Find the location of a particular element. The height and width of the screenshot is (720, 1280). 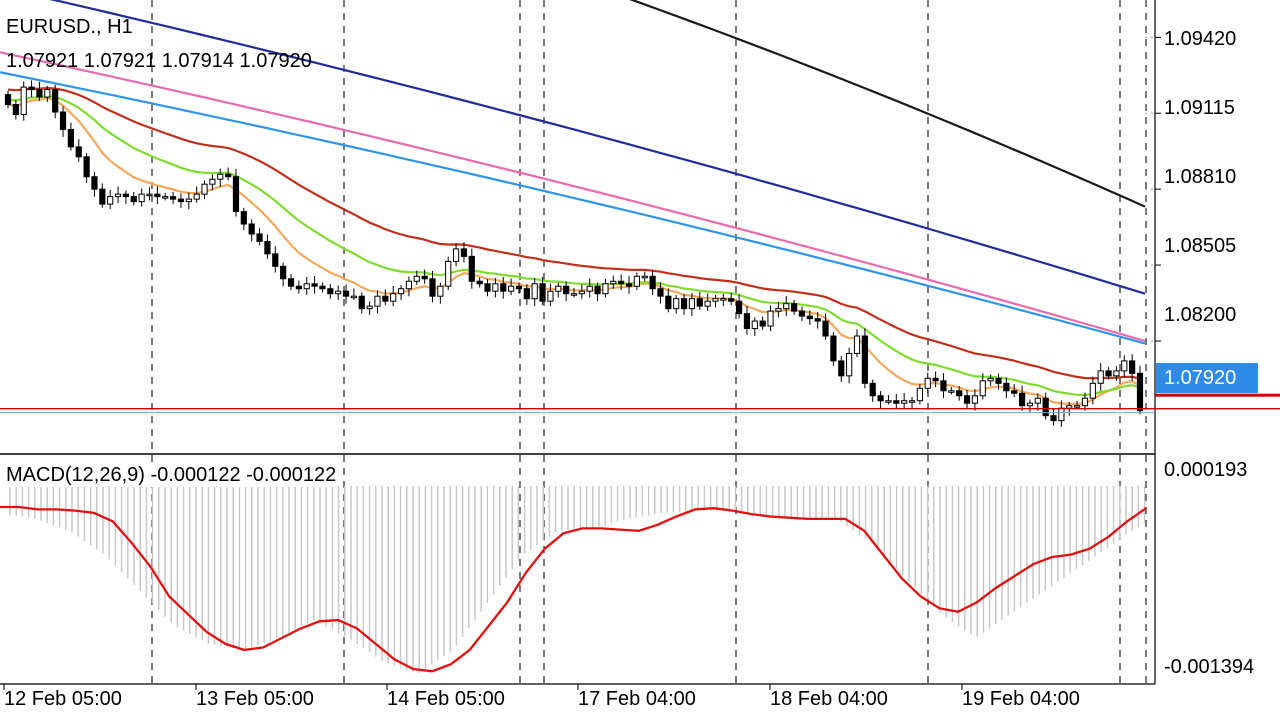

current-price-tag: 1.07920 is located at coordinates (1207, 378).